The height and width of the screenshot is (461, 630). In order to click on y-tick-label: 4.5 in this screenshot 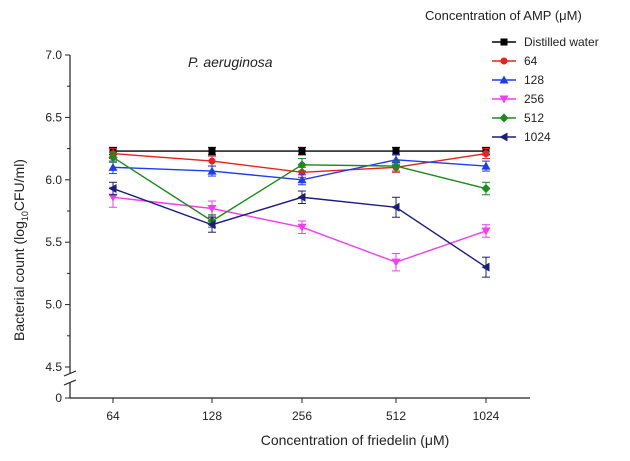, I will do `click(53, 367)`.